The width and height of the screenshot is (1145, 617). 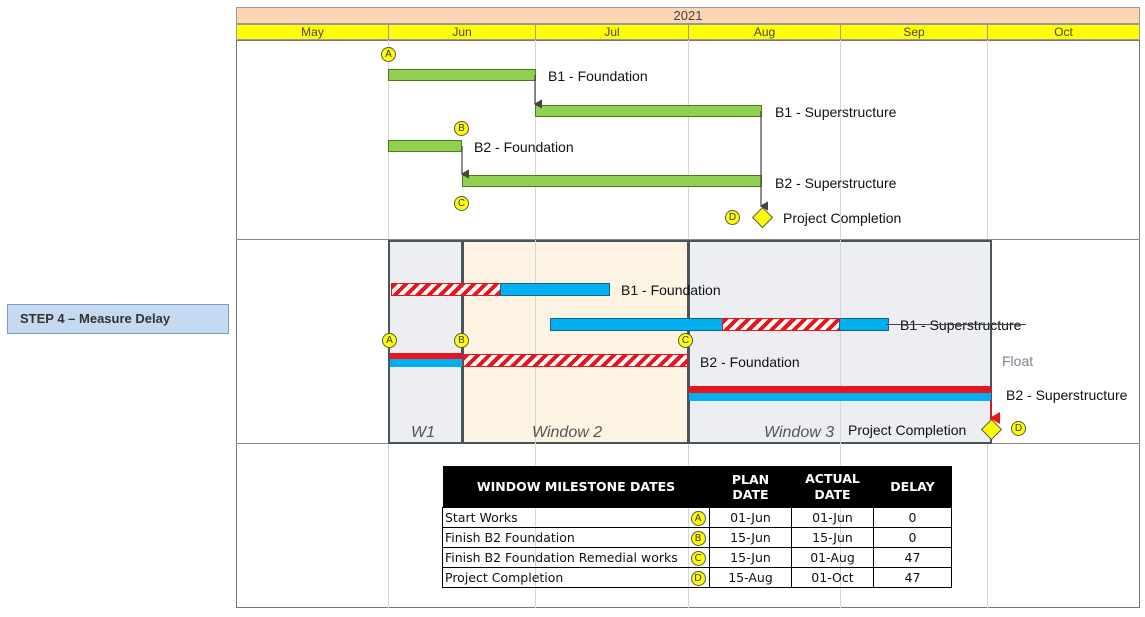 I want to click on row-desc: Finish B2 Foundation, so click(x=564, y=537).